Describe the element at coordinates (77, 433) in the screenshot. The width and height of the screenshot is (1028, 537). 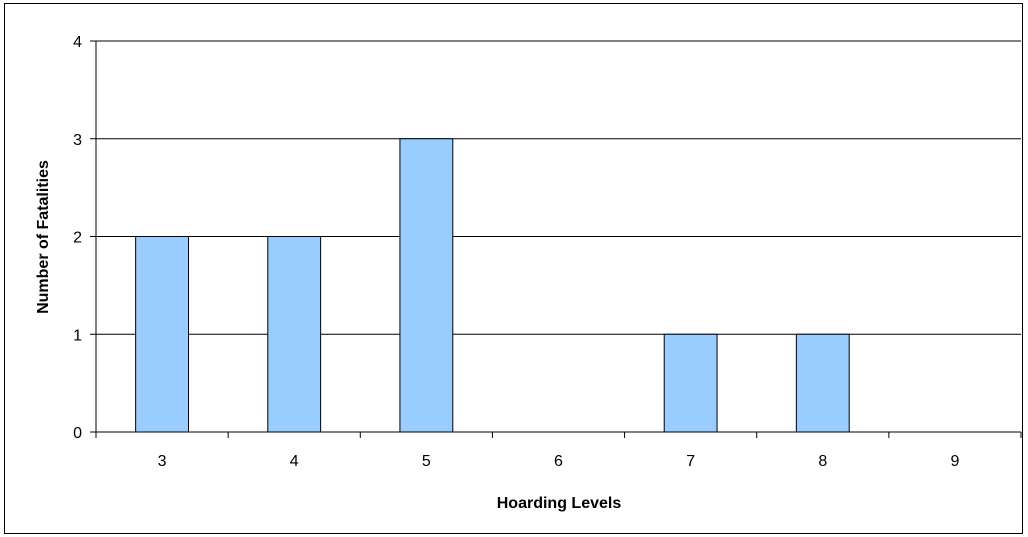
I see `y-tick-label: 0` at that location.